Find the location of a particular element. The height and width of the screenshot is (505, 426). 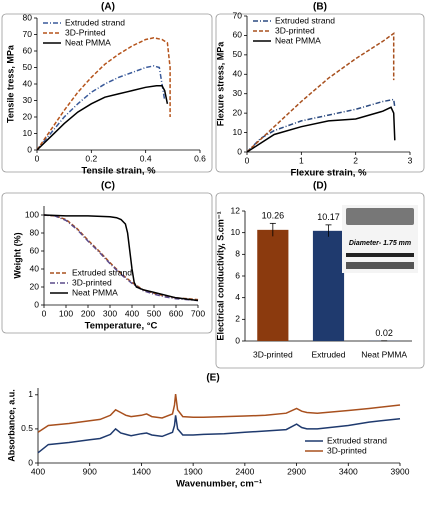

y-tick-label: 100 is located at coordinates (32, 214).